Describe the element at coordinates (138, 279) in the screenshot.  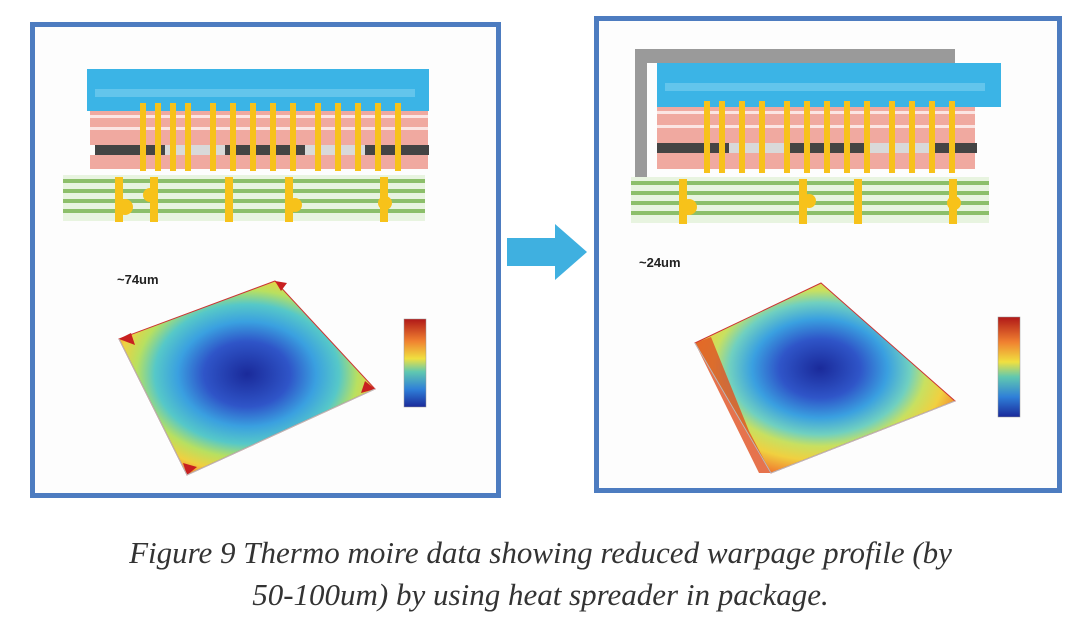
I see `warpage-value-label: ~74um` at that location.